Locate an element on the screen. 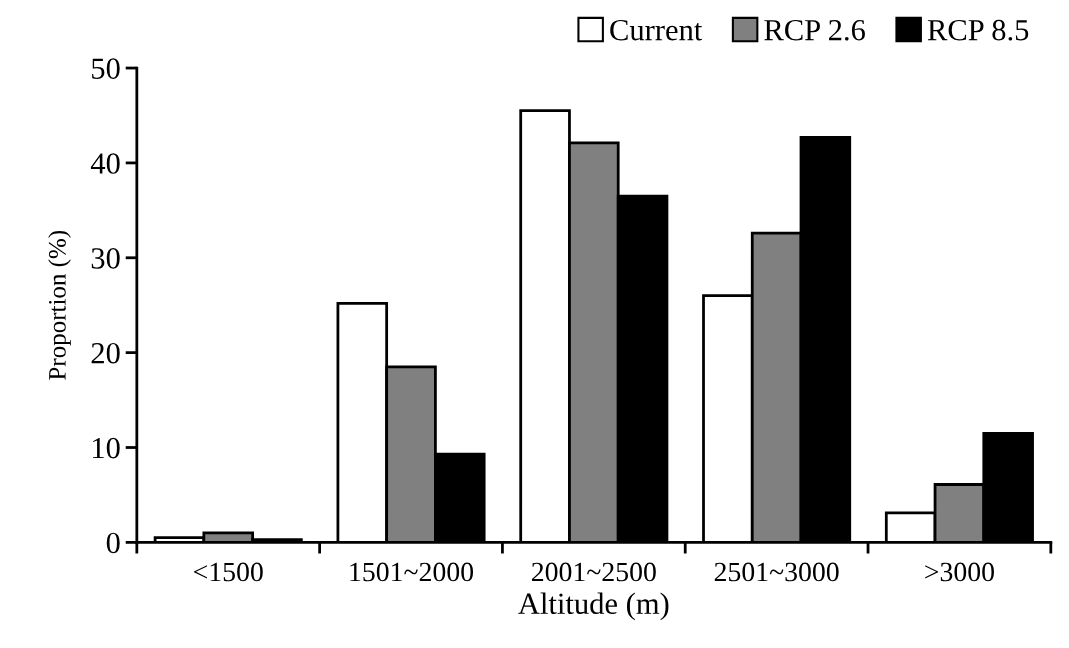 This screenshot has width=1069, height=648. x-tick-label: <1500 is located at coordinates (228, 572).